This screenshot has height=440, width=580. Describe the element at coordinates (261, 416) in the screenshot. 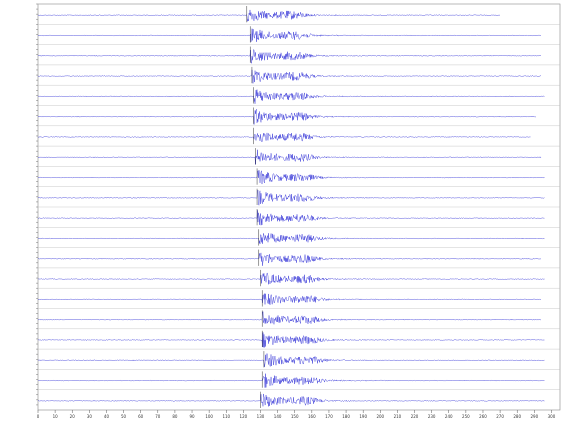

I see `x-tick-label: 130` at that location.